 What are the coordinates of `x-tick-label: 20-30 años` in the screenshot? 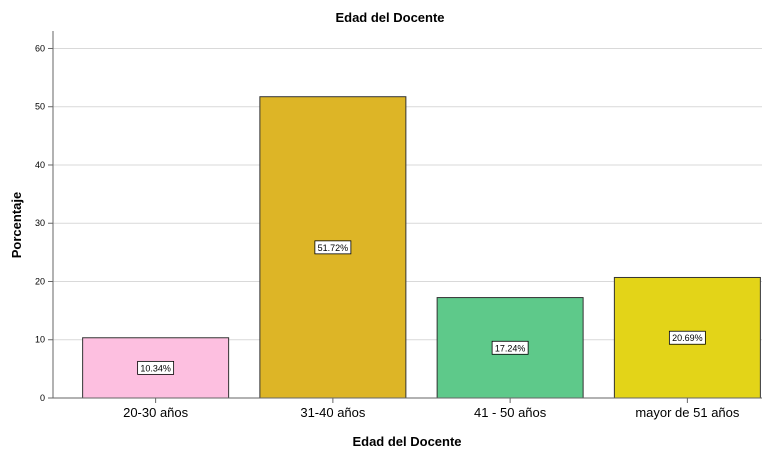 It's located at (156, 412).